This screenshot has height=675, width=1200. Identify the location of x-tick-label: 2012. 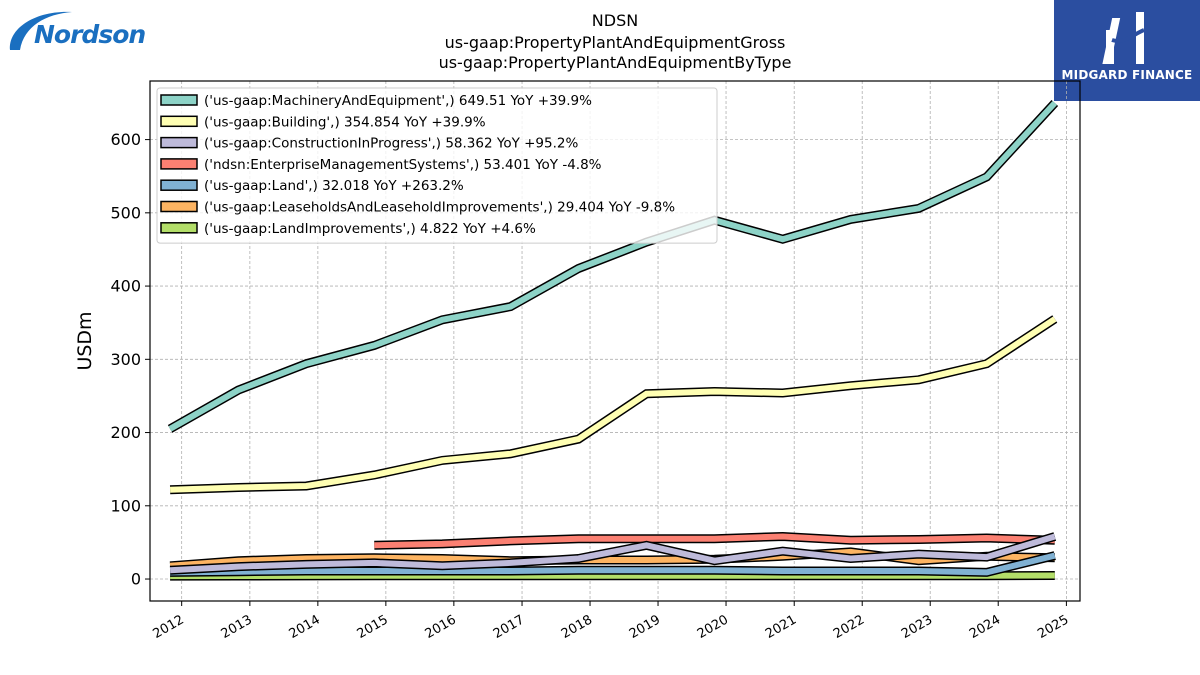
(169, 627).